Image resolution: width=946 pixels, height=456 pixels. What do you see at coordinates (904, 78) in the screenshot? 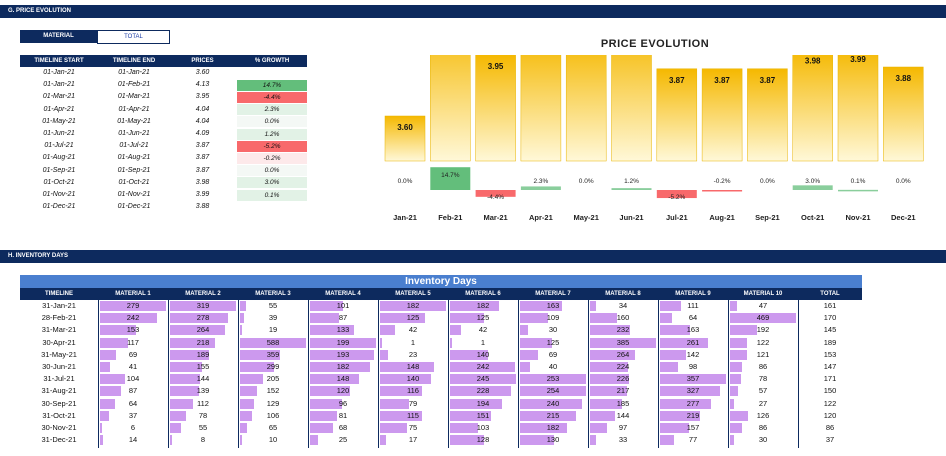
I see `price-value-label: 3.88` at bounding box center [904, 78].